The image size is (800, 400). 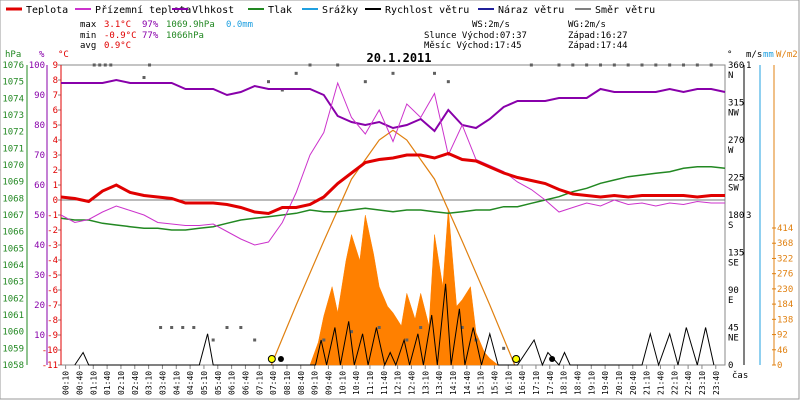 What do you see at coordinates (13, 249) in the screenshot?
I see `y-tick-hpa: 1065` at bounding box center [13, 249].